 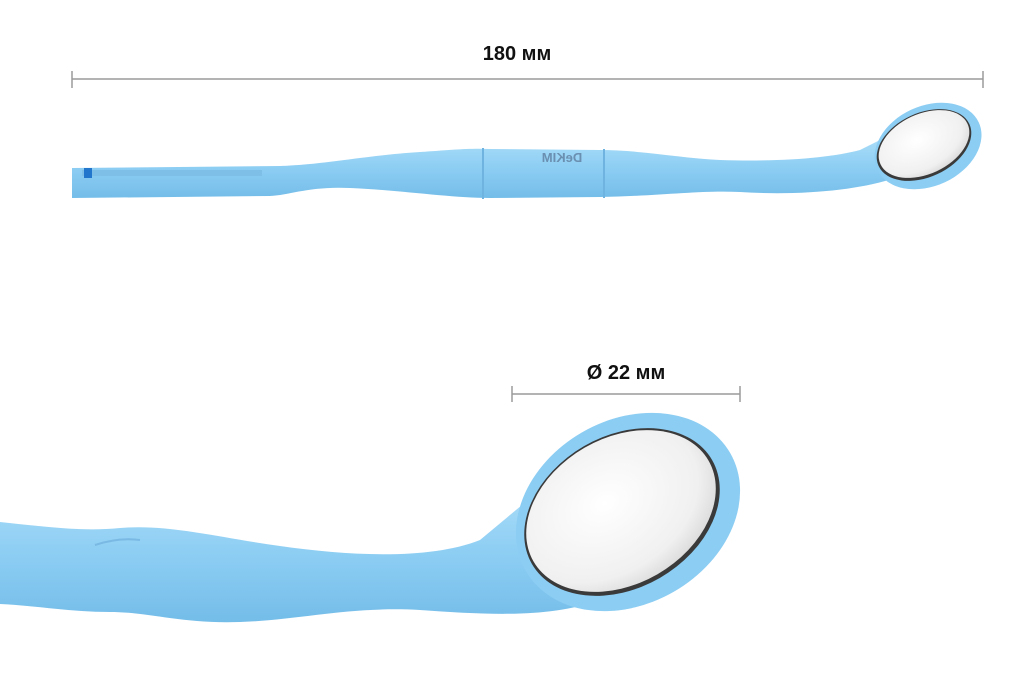 What do you see at coordinates (517, 54) in the screenshot?
I see `length-label: 180 мм` at bounding box center [517, 54].